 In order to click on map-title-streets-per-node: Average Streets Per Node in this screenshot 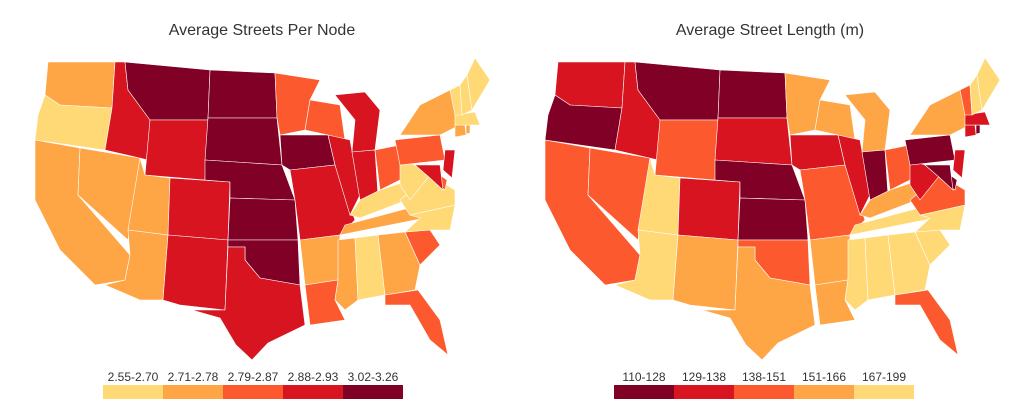, I will do `click(262, 30)`.